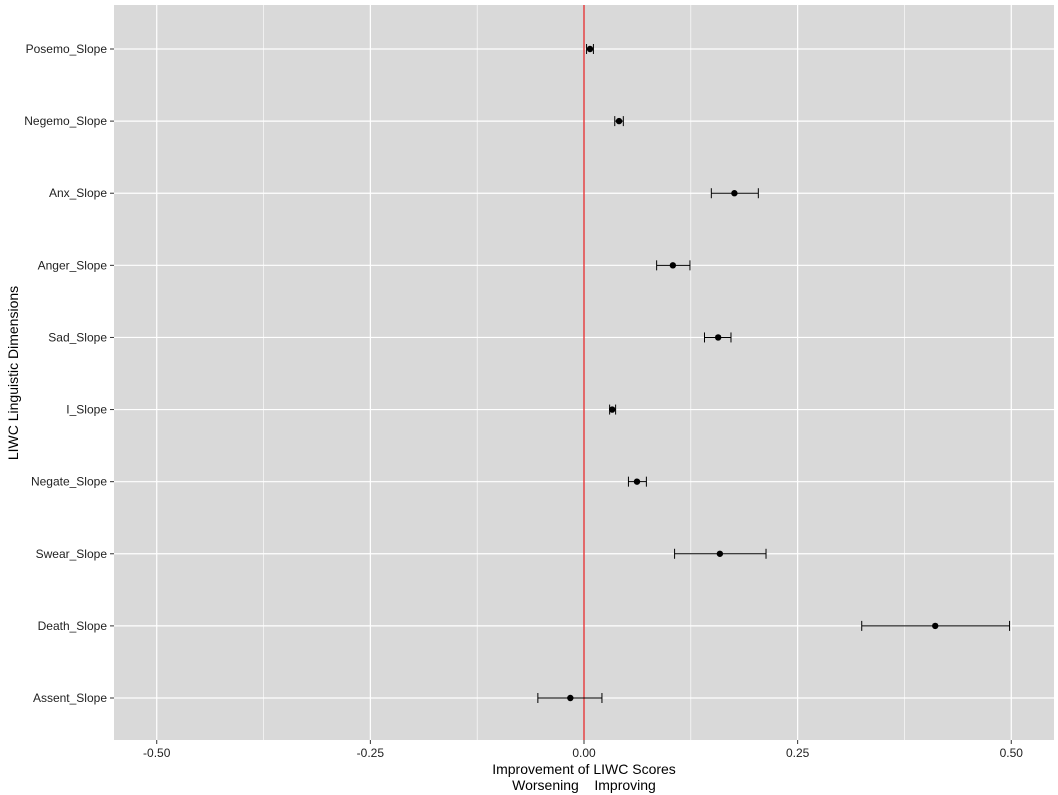  Describe the element at coordinates (157, 753) in the screenshot. I see `x-tick-label: -0.50` at that location.